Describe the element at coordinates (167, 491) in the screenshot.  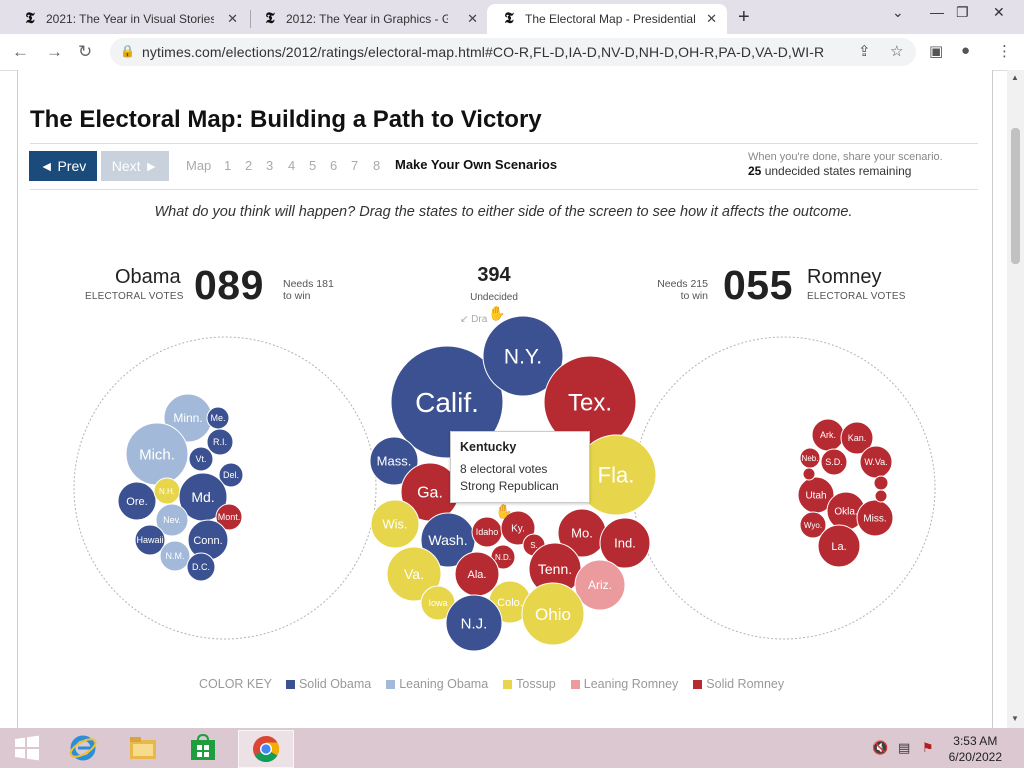
I see `state-bubble-nh: N.H.` at that location.